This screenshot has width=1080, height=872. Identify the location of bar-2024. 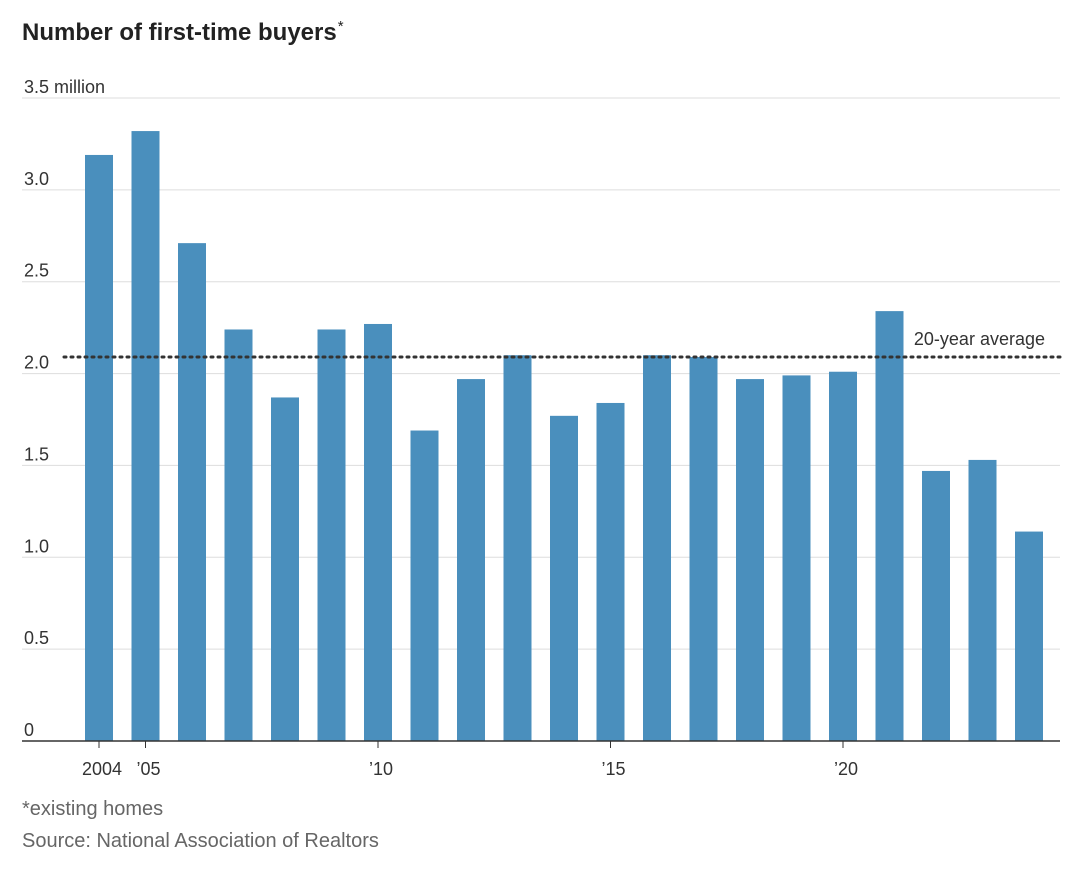
(1029, 636).